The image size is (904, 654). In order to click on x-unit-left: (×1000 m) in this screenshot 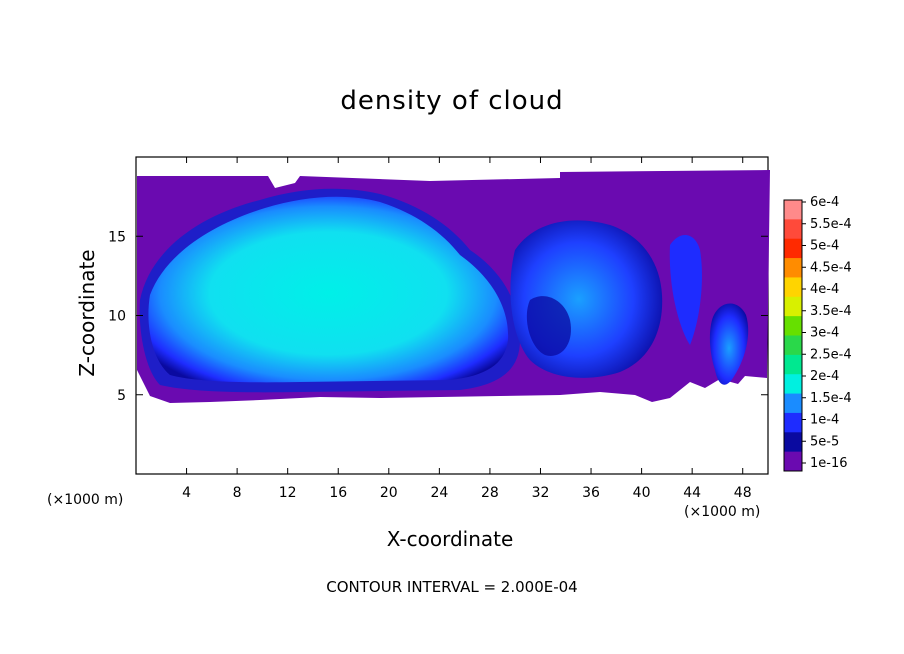, I will do `click(85, 500)`.